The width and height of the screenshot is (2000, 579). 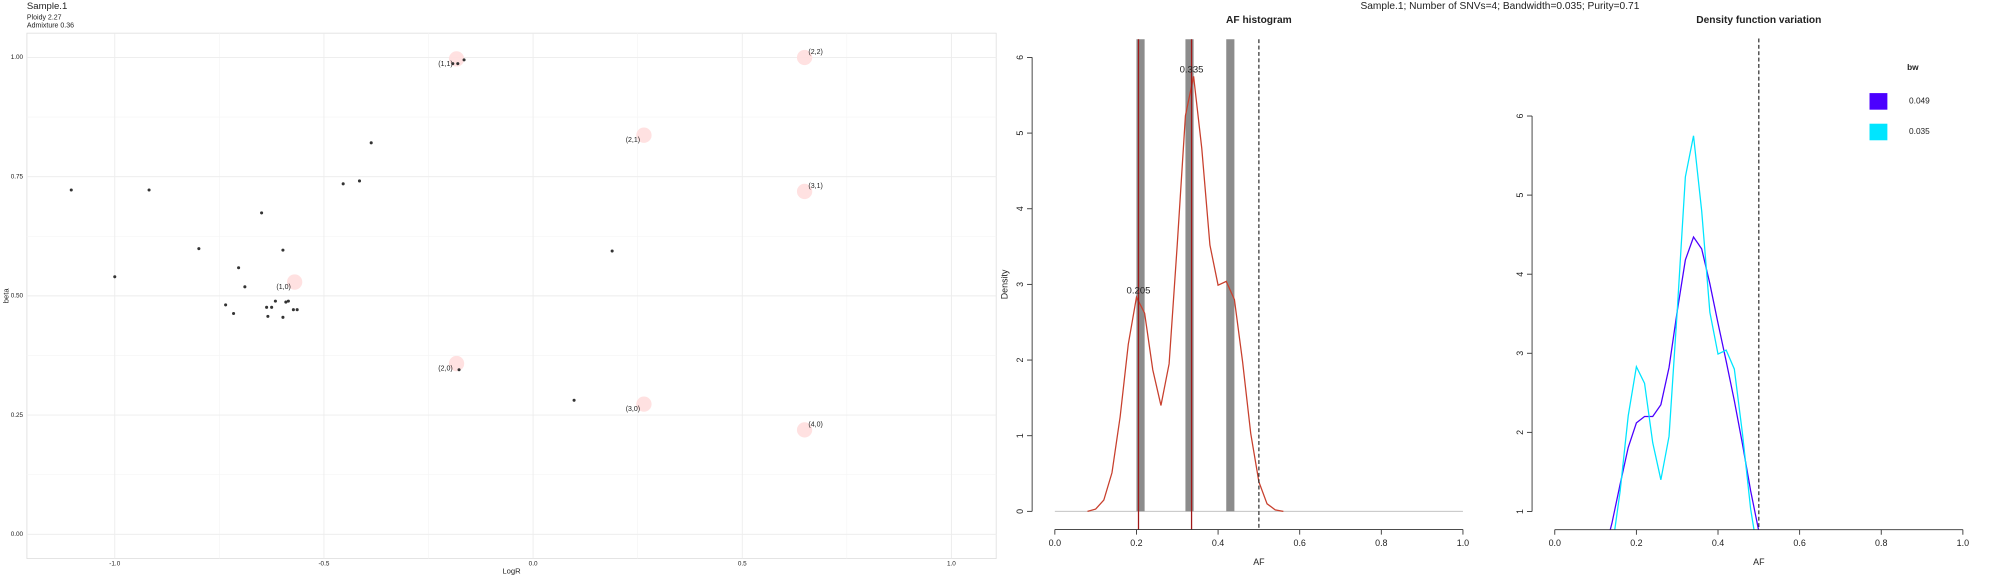 What do you see at coordinates (633, 140) in the screenshot?
I see `state-label: (2,1)` at bounding box center [633, 140].